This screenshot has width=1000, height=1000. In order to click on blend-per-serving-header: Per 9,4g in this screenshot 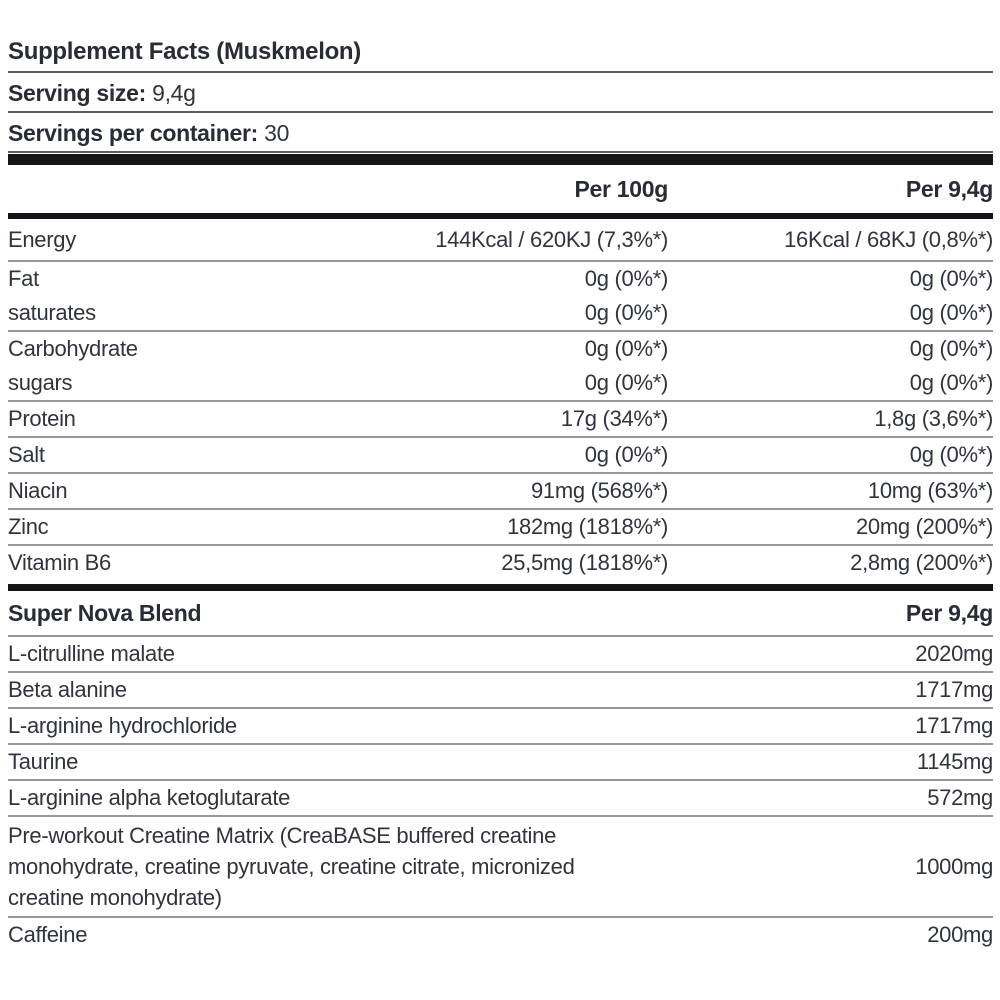, I will do `click(949, 613)`.